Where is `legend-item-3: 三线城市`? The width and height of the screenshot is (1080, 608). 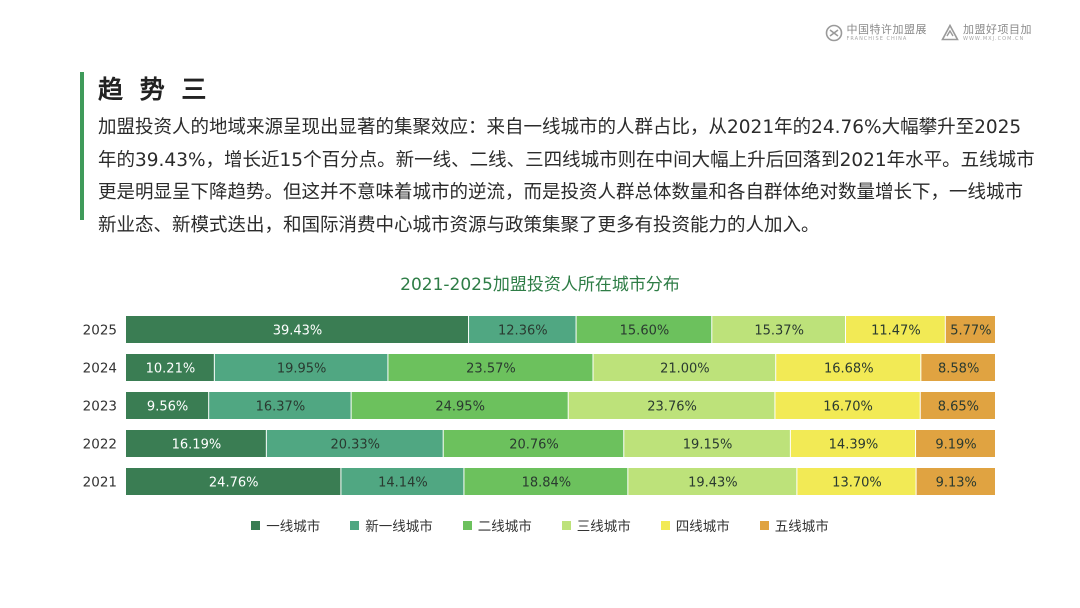 legend-item-3: 三线城市 is located at coordinates (596, 525).